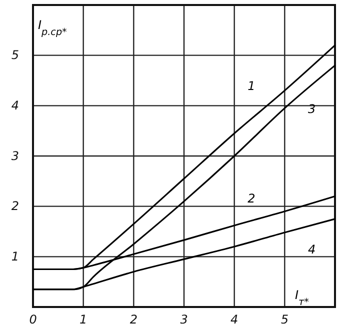  Describe the element at coordinates (15, 257) in the screenshot. I see `y-tick-label: 1` at that location.